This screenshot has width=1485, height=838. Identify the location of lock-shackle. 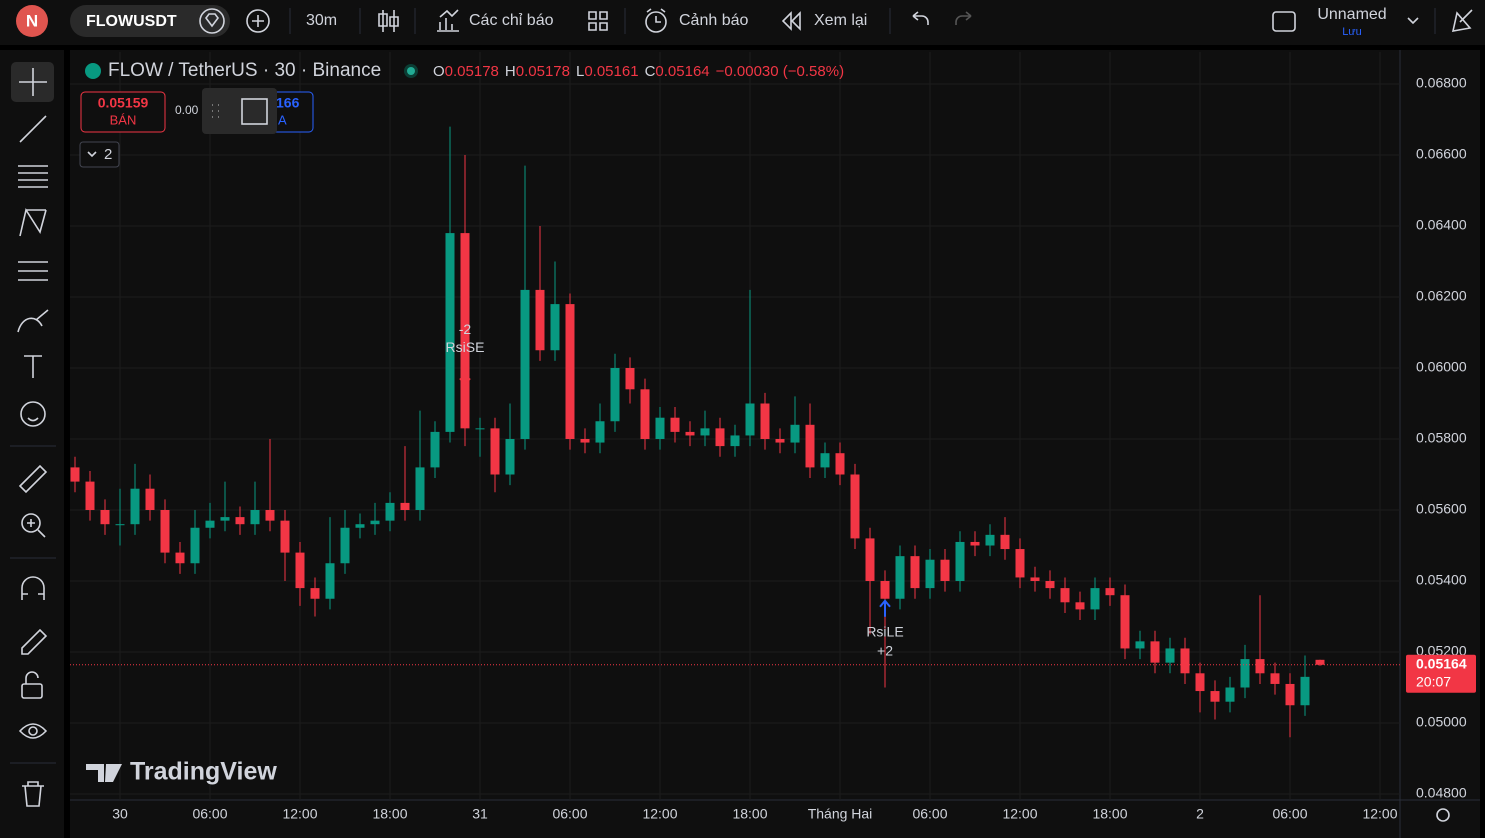
(32, 677).